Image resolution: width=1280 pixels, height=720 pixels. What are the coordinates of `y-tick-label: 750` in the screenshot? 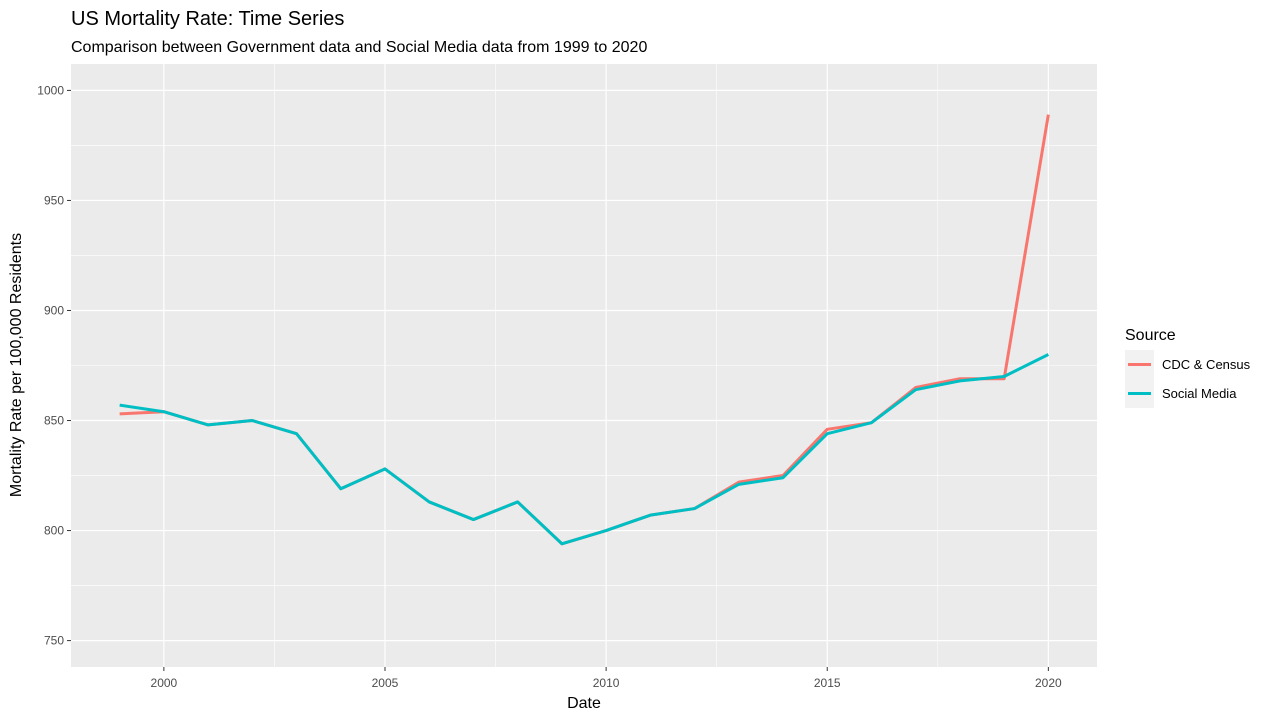 It's located at (54, 641).